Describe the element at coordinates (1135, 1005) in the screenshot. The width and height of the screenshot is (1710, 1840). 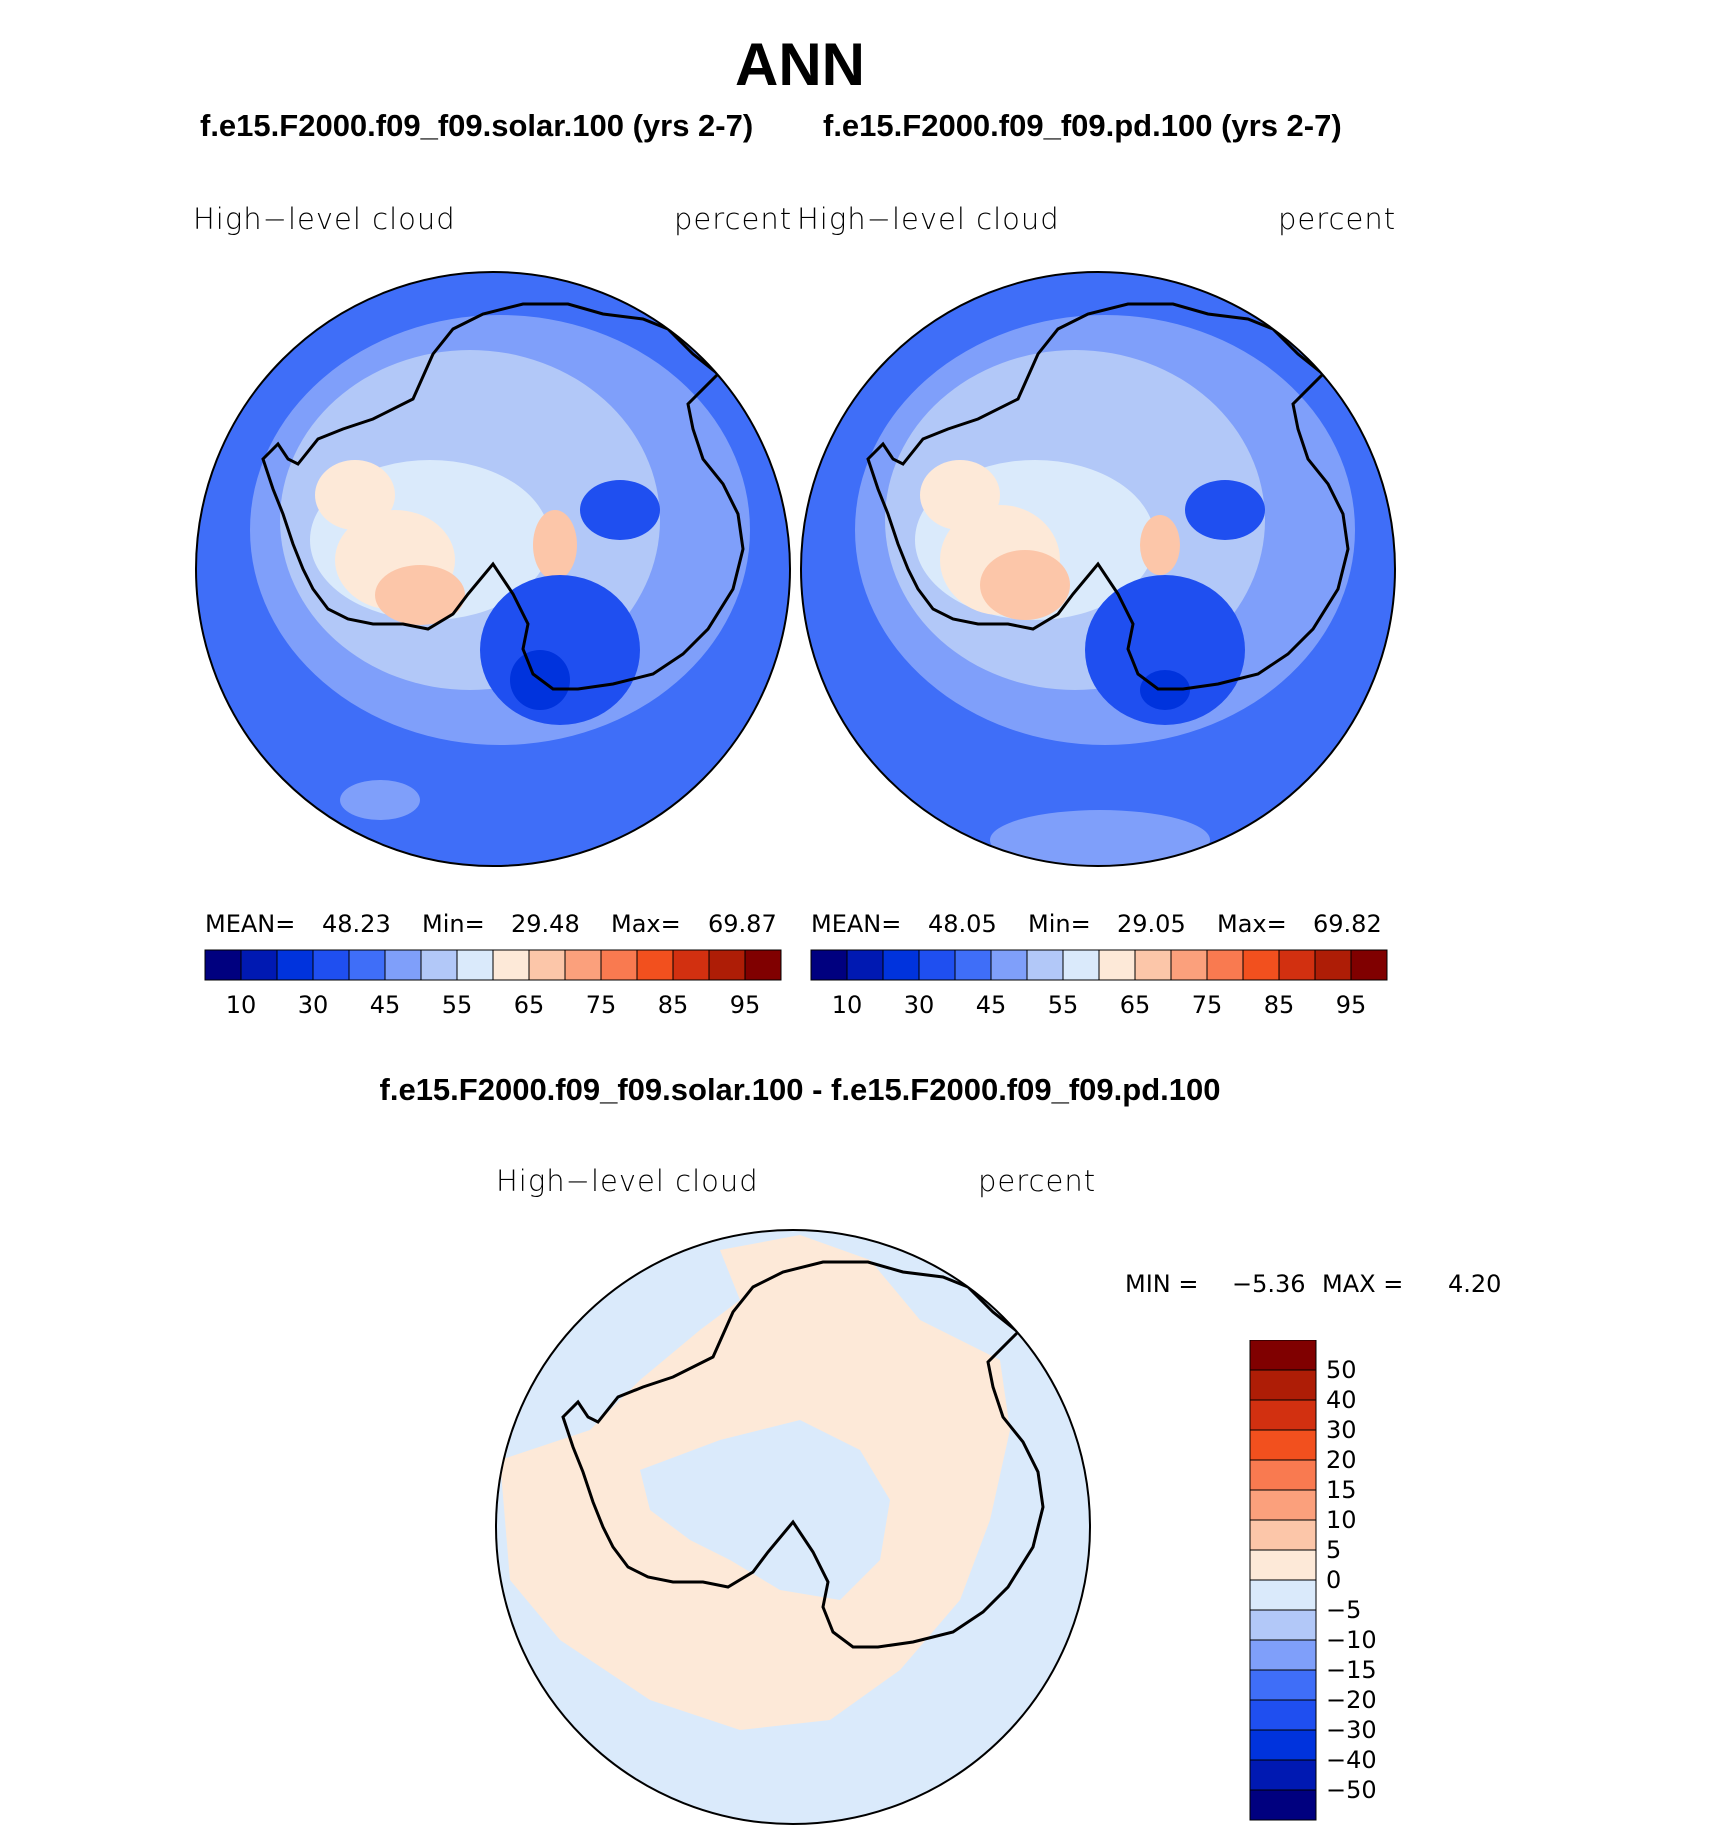
I see `colorbar-right-tick: 65` at that location.